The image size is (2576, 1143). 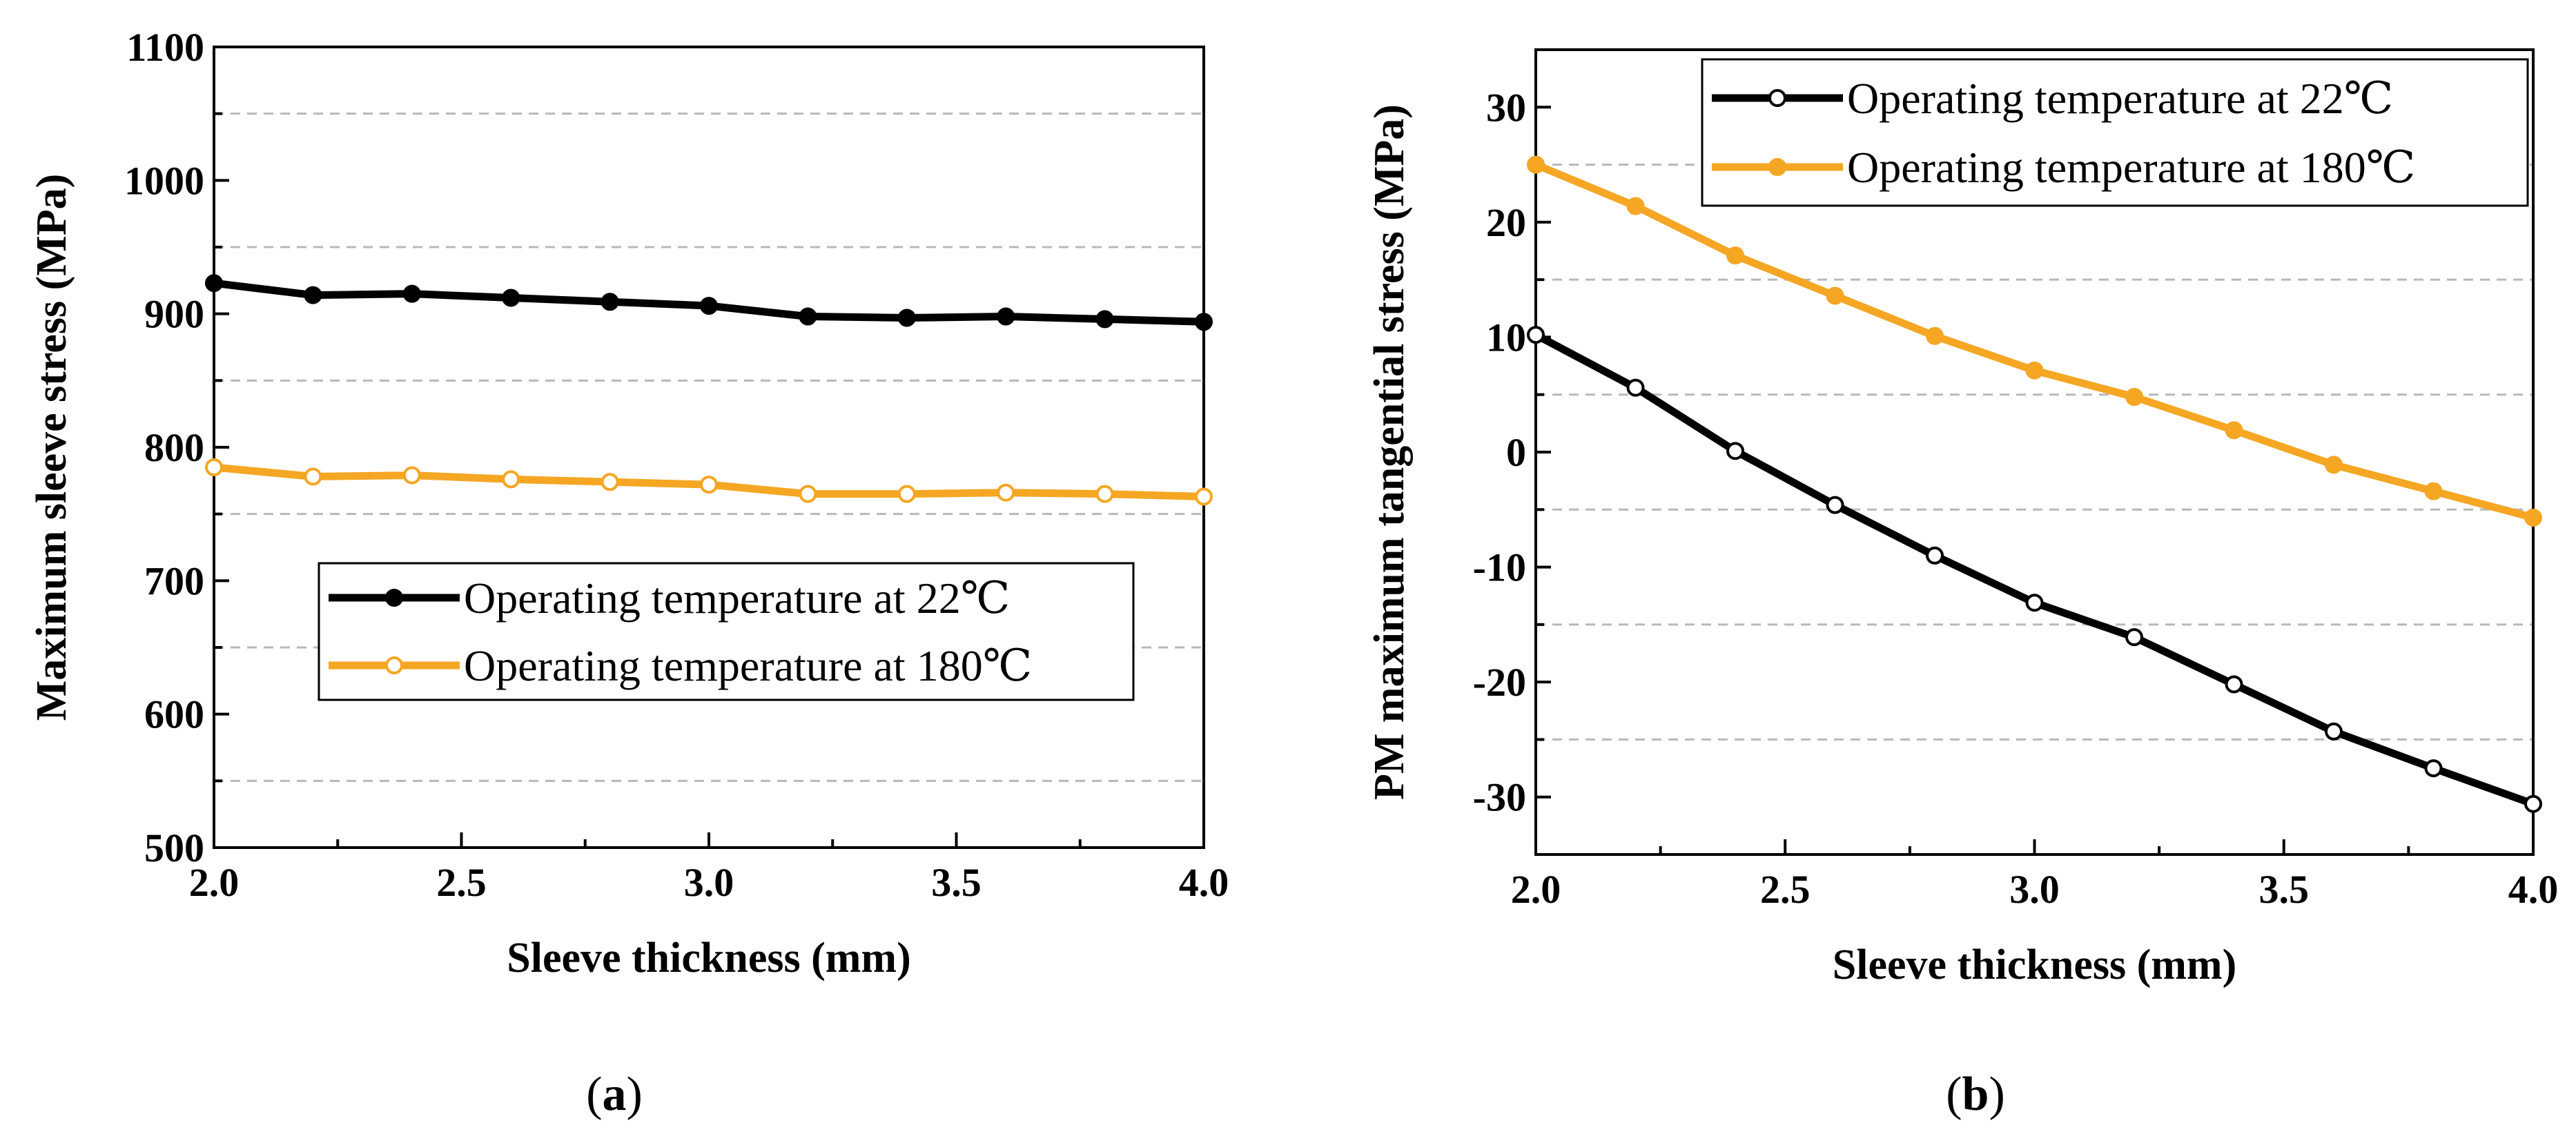 What do you see at coordinates (165, 47) in the screenshot?
I see `y-tick-label: 1100` at bounding box center [165, 47].